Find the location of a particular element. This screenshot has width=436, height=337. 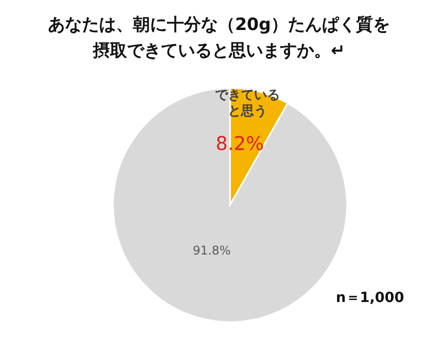

data-label: 91.8% is located at coordinates (211, 250).